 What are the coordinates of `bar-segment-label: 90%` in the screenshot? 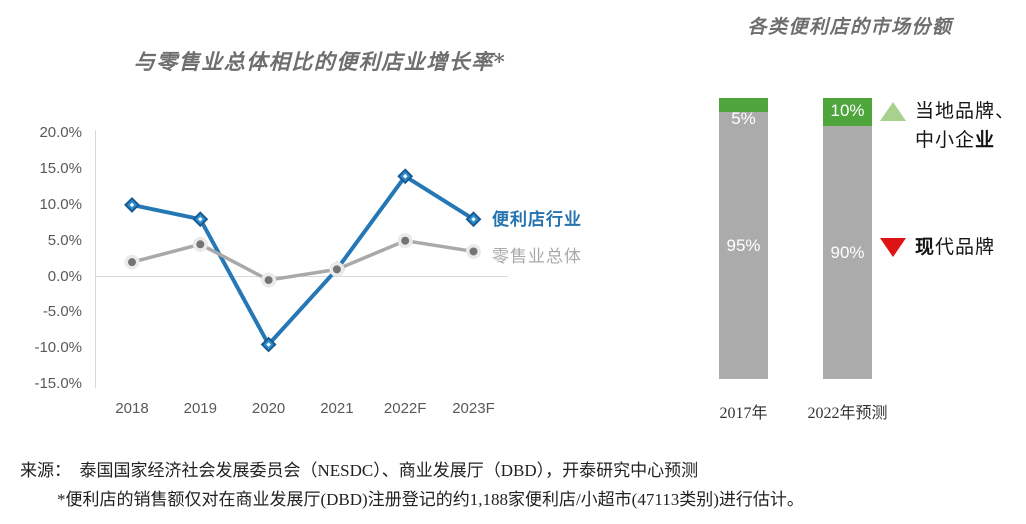 It's located at (847, 252).